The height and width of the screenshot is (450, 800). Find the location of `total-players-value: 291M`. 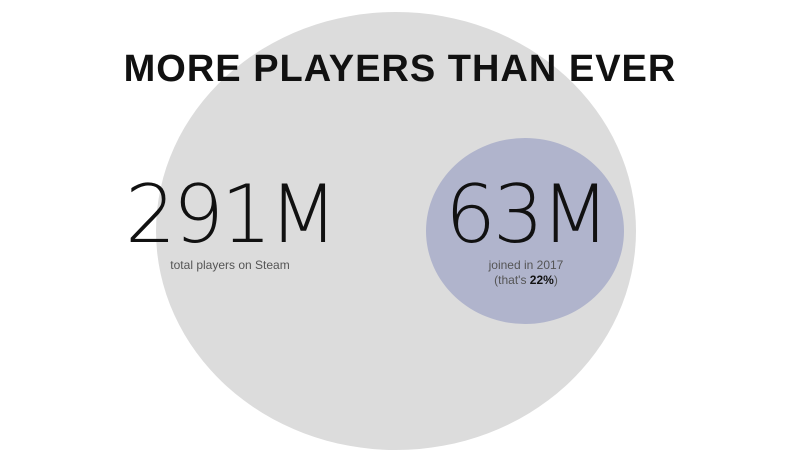

total-players-value: 291M is located at coordinates (231, 214).